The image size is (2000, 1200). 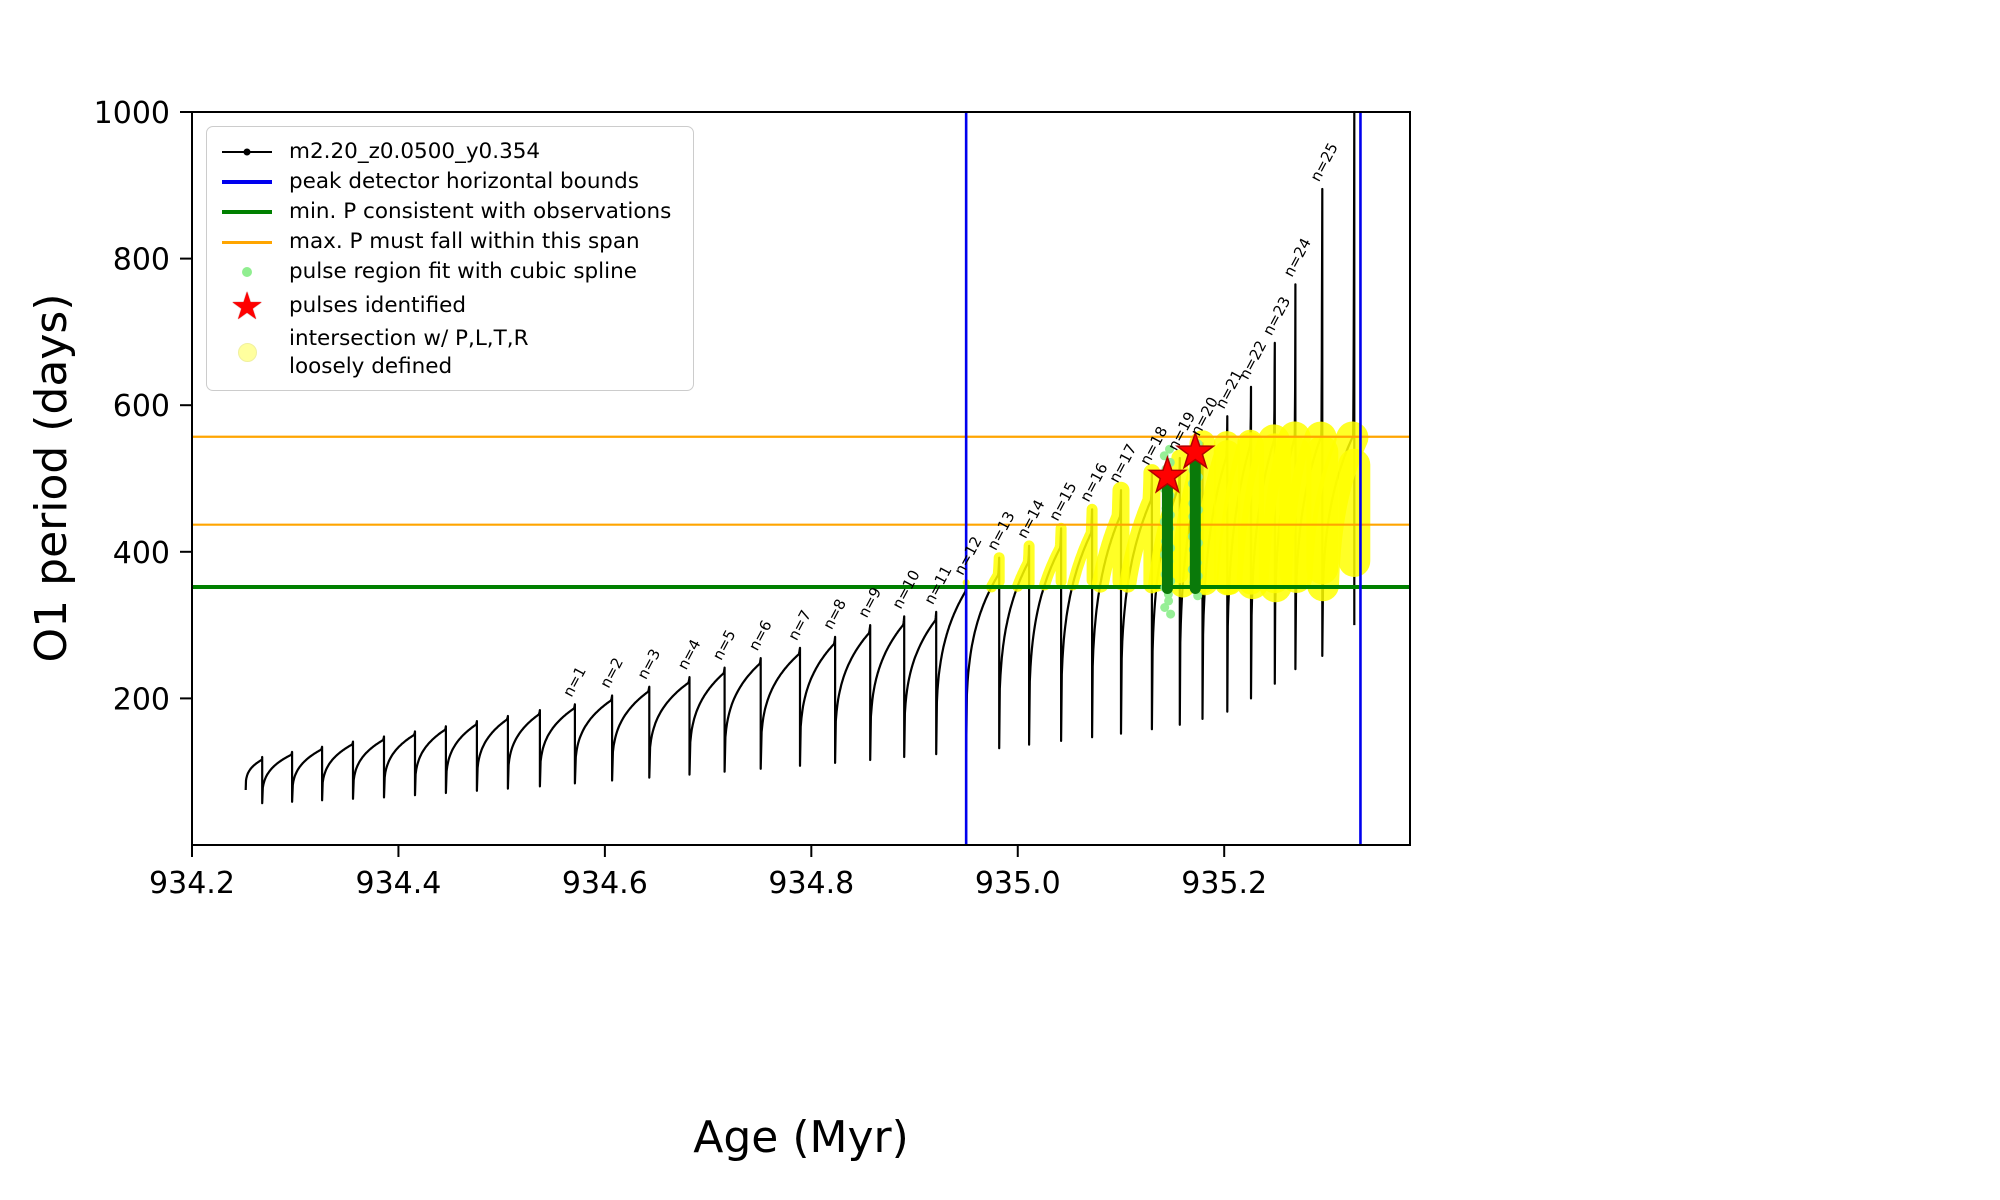 I want to click on legend-item-intersection: intersection w/ P,L,T,R loosely defined, so click(x=445, y=352).